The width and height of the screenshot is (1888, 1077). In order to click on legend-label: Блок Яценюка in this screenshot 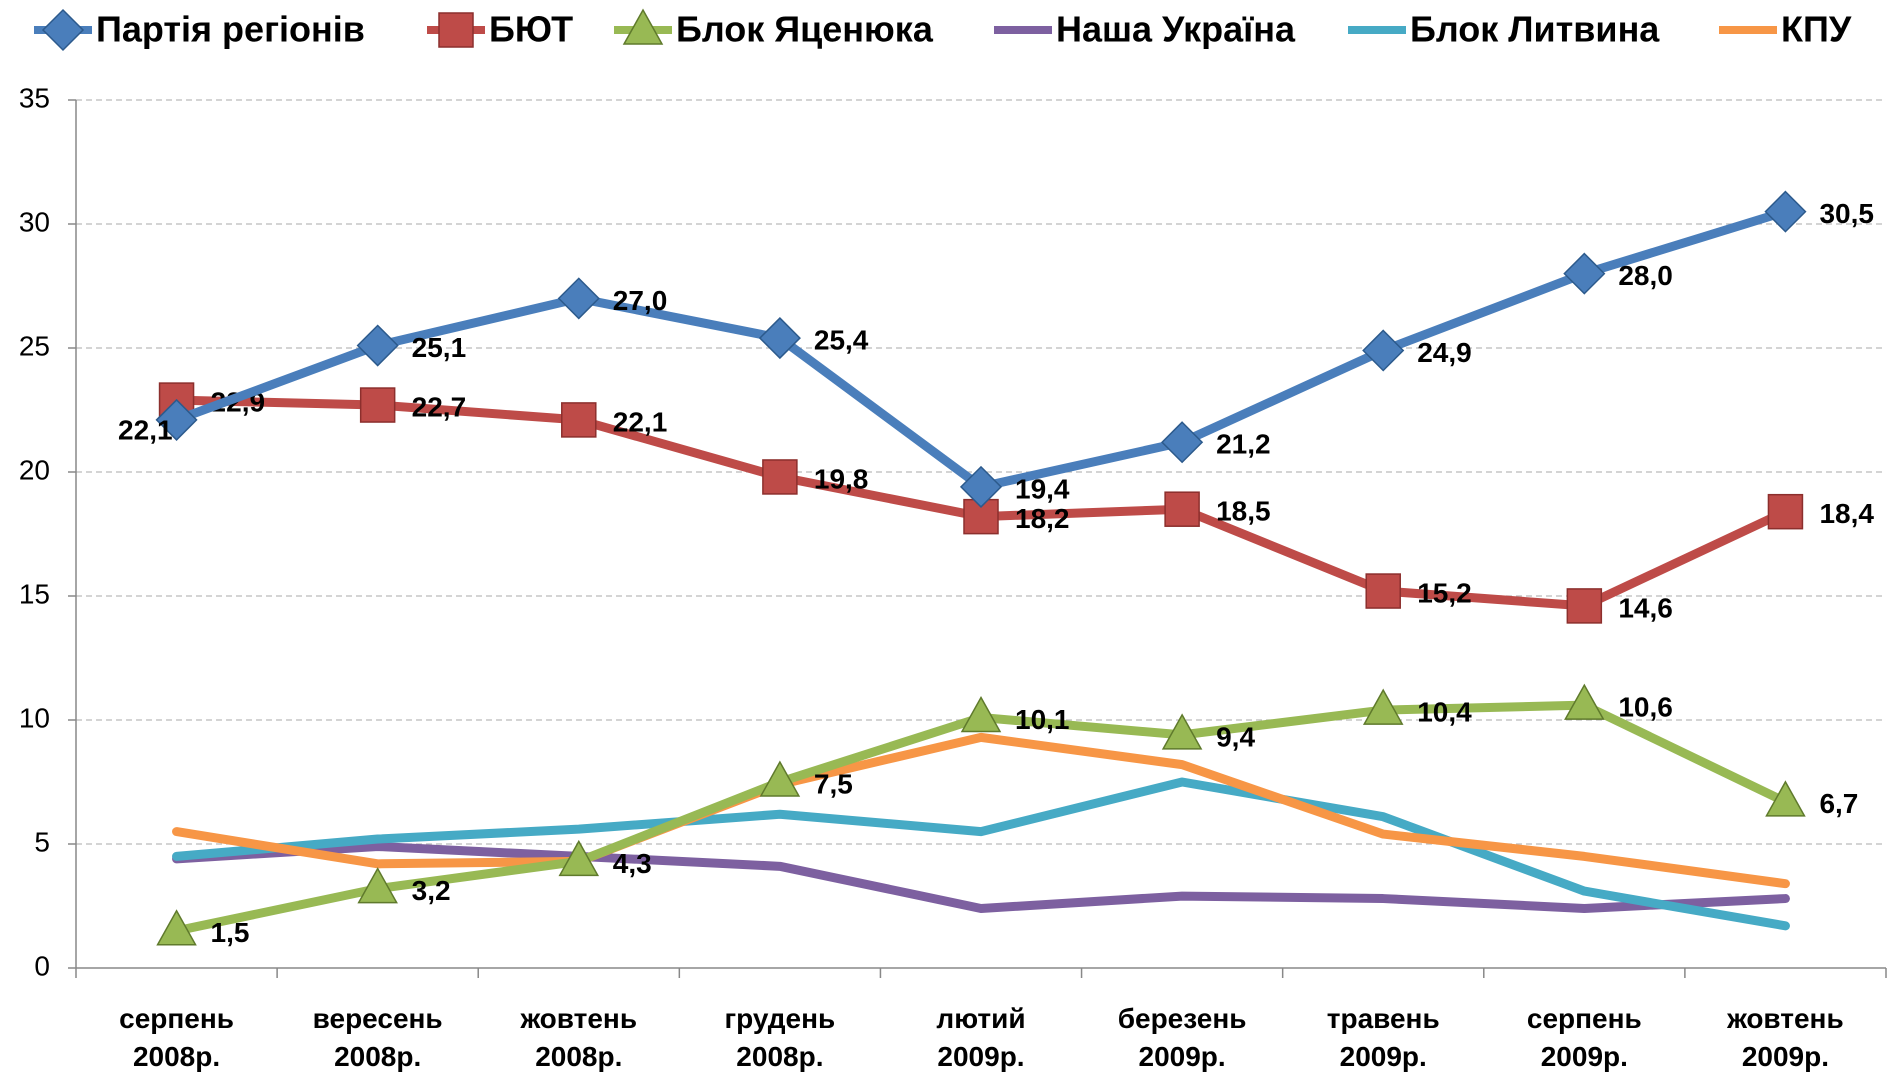, I will do `click(805, 29)`.